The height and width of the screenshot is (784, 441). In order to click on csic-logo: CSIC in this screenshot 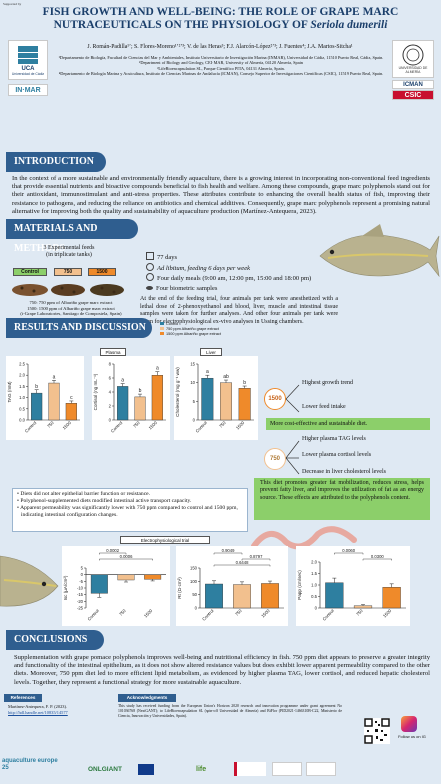, I will do `click(413, 95)`.